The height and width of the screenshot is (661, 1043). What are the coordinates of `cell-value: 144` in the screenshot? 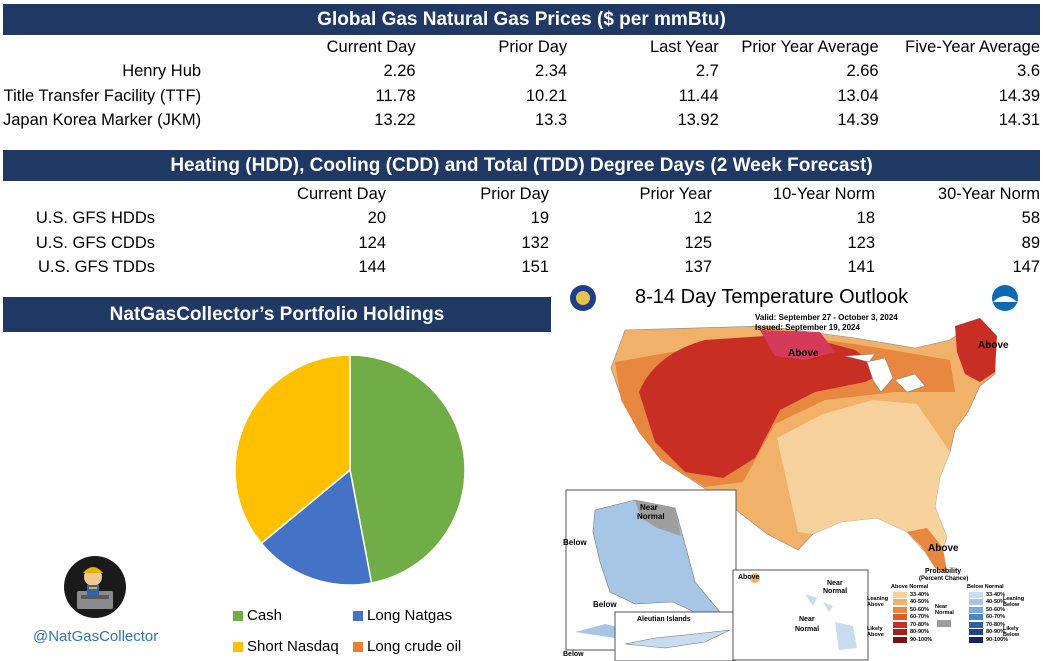 It's located at (372, 267).